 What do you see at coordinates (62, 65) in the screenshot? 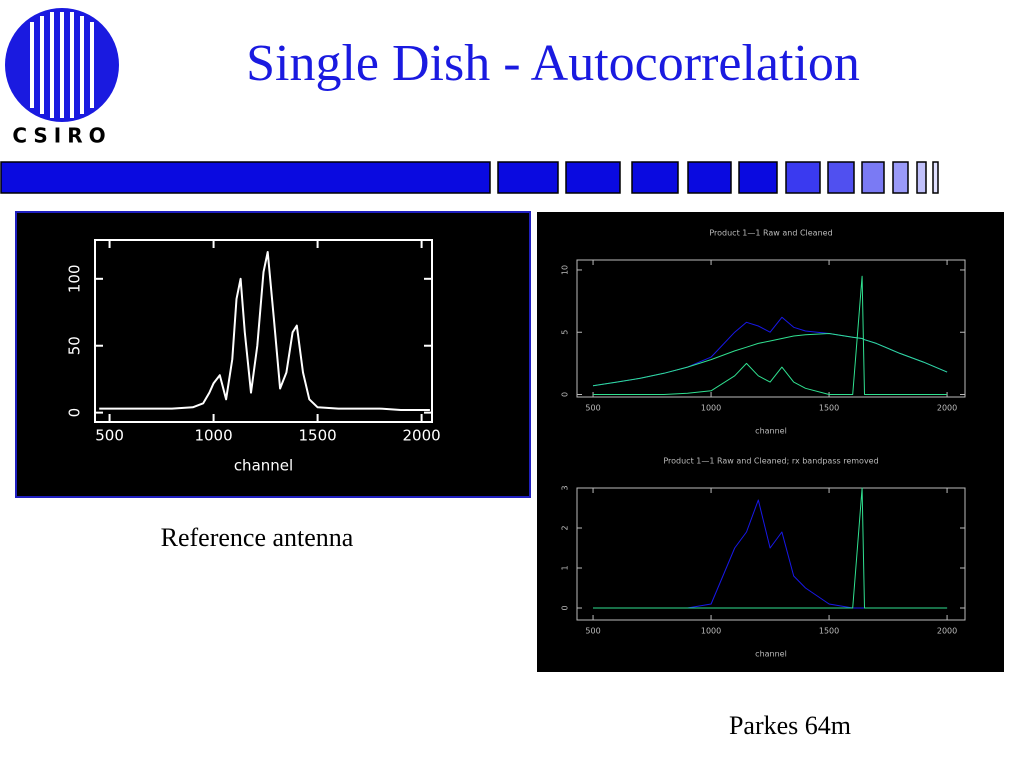
I see `logo-stripes` at bounding box center [62, 65].